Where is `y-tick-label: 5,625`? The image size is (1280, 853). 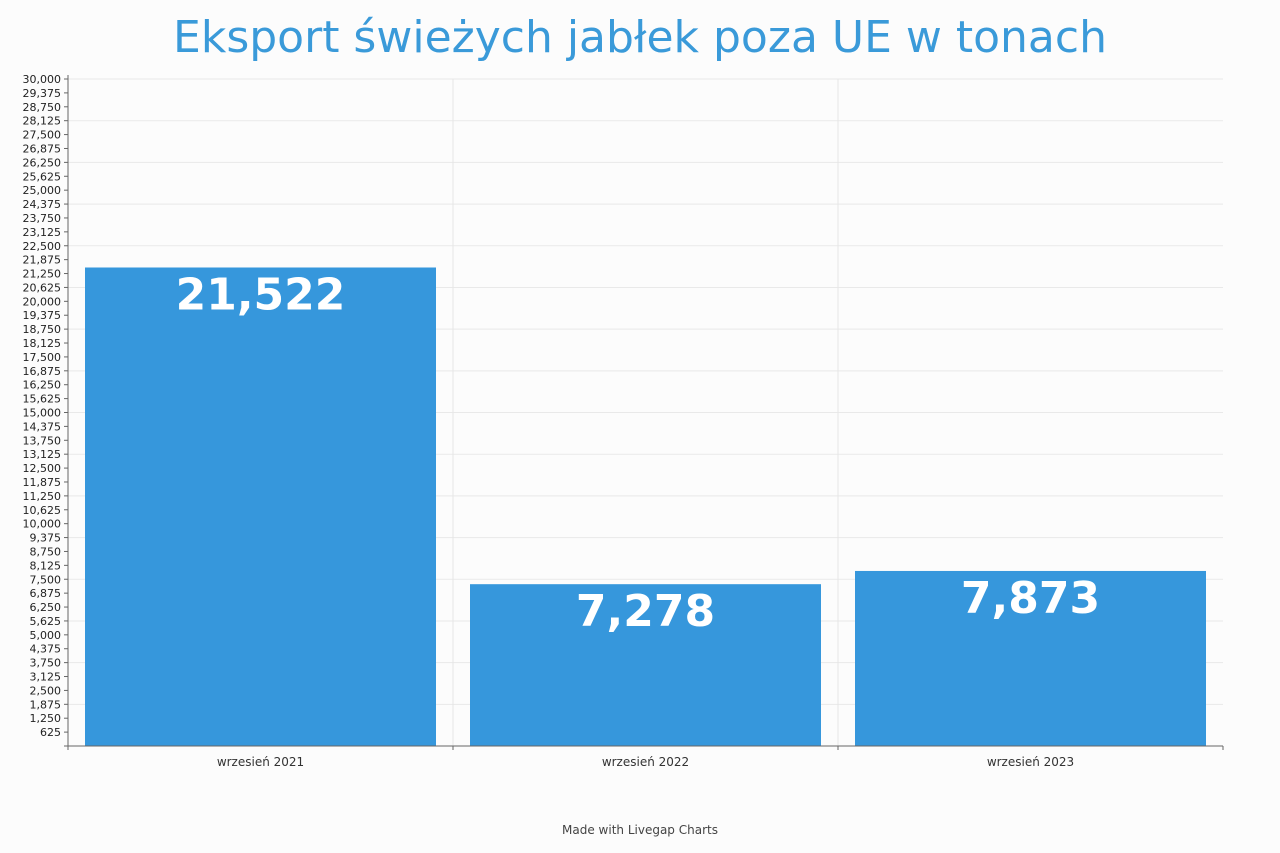
y-tick-label: 5,625 is located at coordinates (46, 621).